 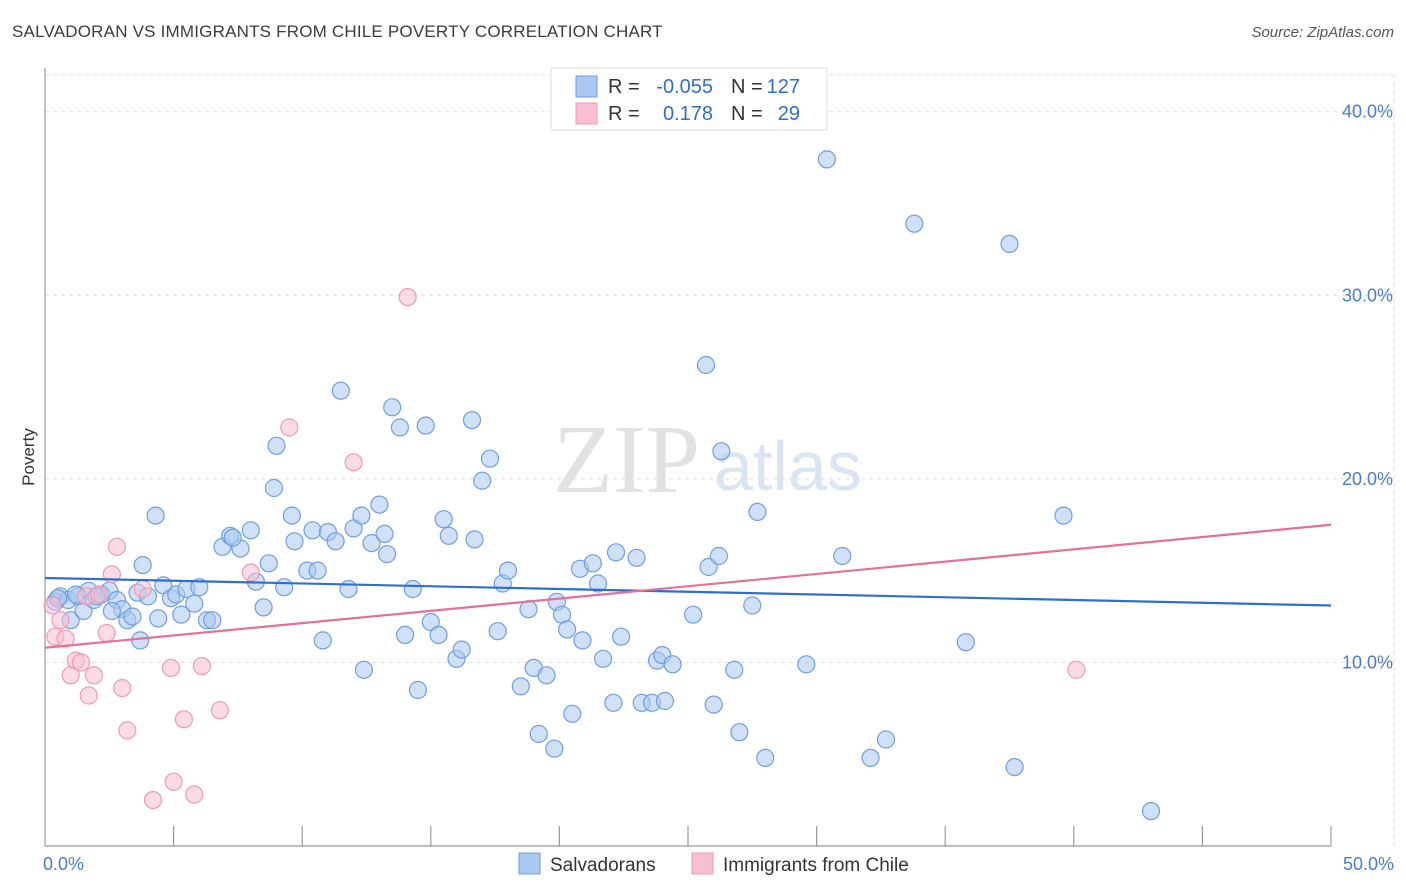 What do you see at coordinates (747, 87) in the screenshot?
I see `legend-n-label-1: N =` at bounding box center [747, 87].